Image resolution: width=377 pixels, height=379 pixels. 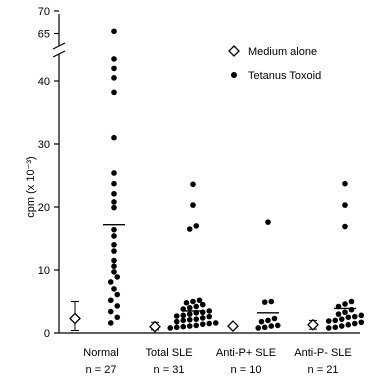 I want to click on legend-marker-tetanus, so click(x=234, y=75).